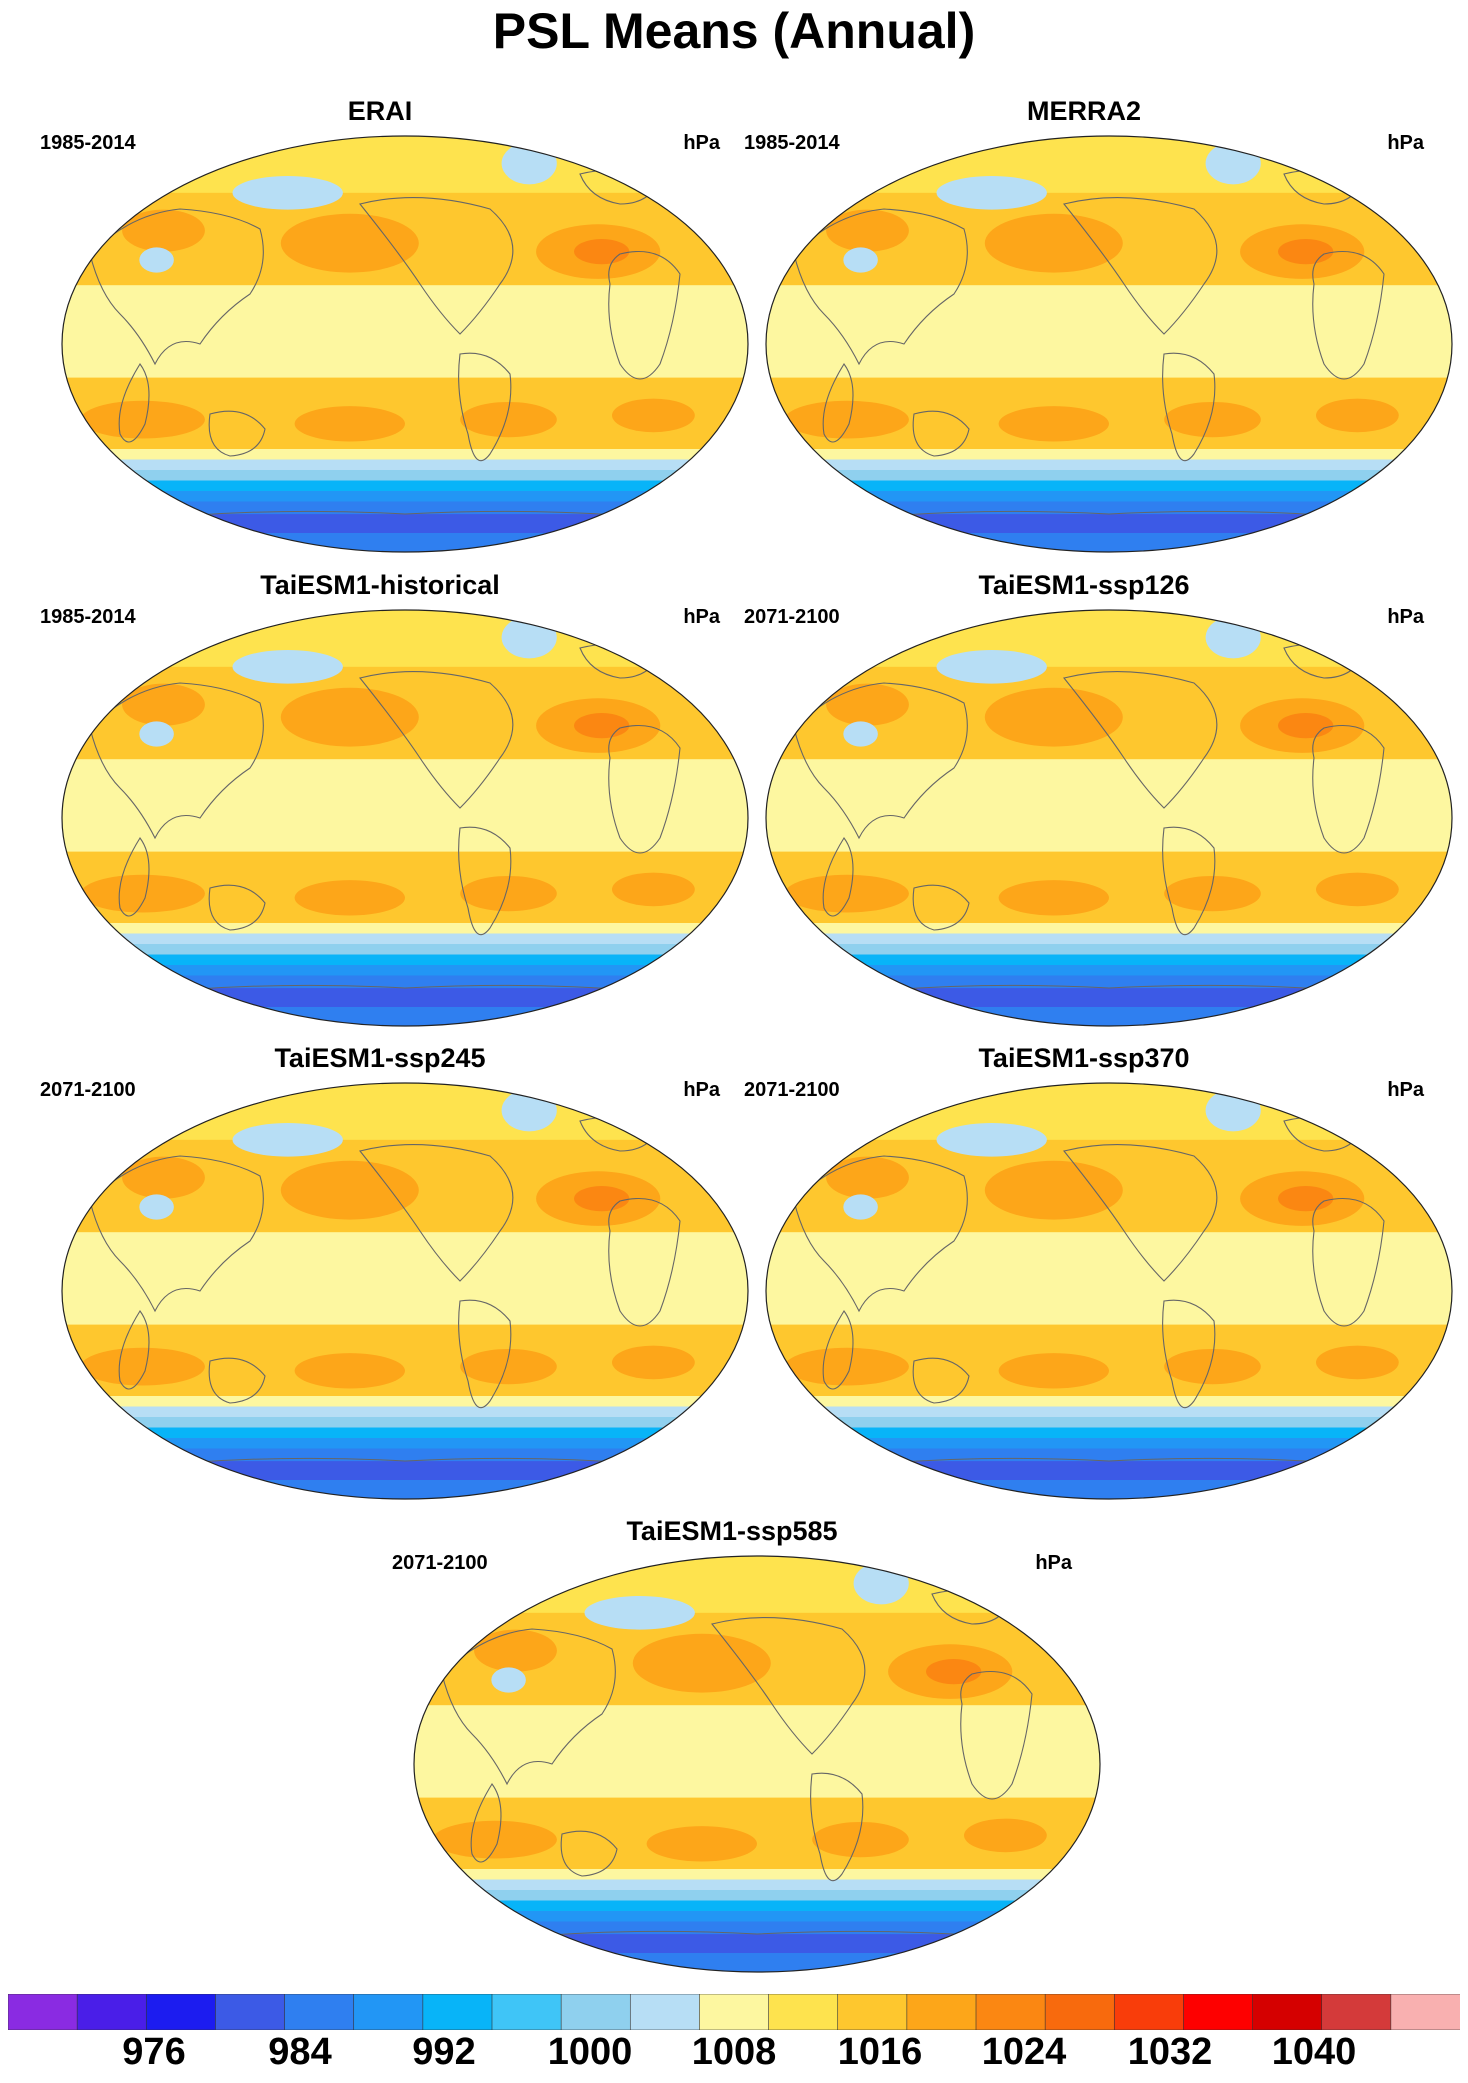 Image resolution: width=1468 pixels, height=2083 pixels. What do you see at coordinates (300, 2052) in the screenshot?
I see `colorbar-label: 984` at bounding box center [300, 2052].